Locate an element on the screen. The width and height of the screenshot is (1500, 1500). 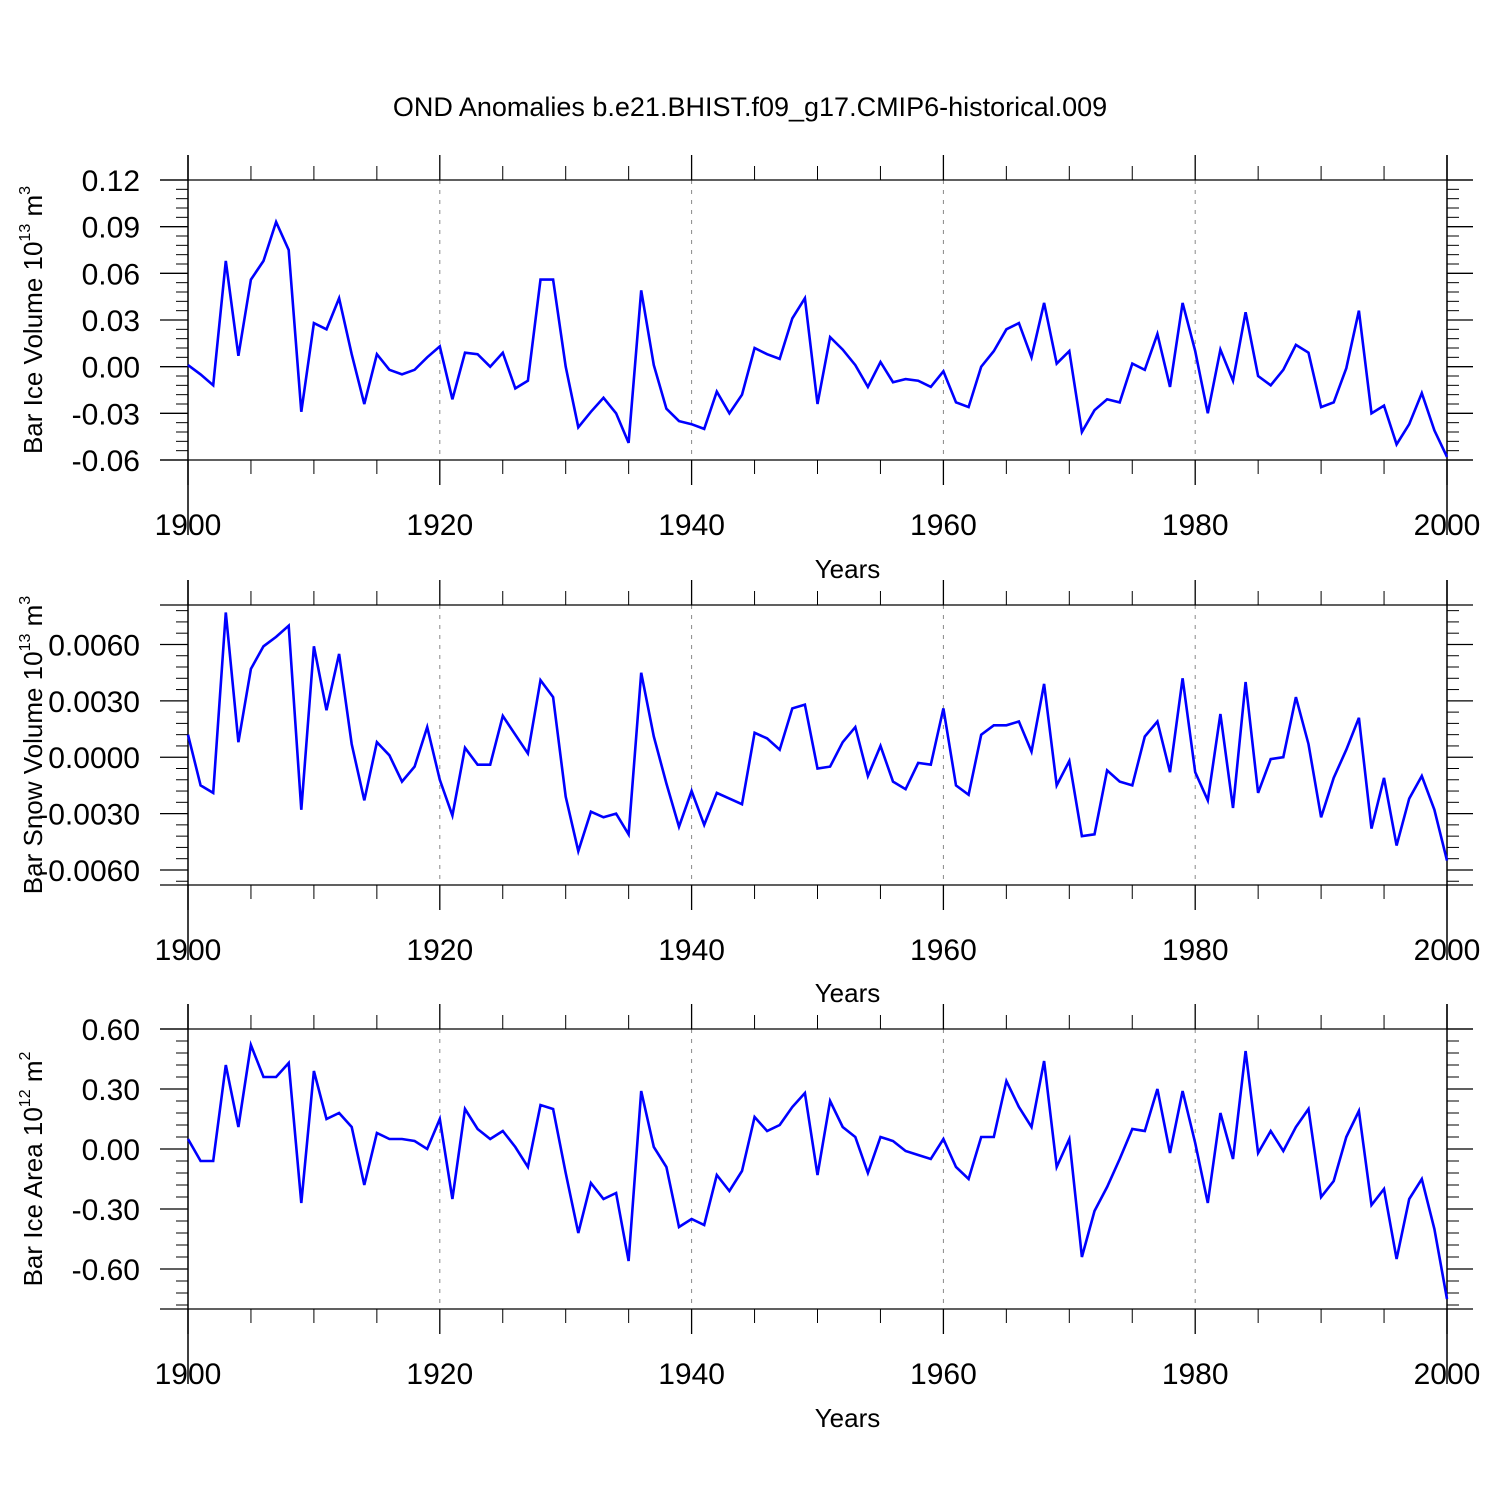
ytick-label: -0.03 is located at coordinates (106, 414).